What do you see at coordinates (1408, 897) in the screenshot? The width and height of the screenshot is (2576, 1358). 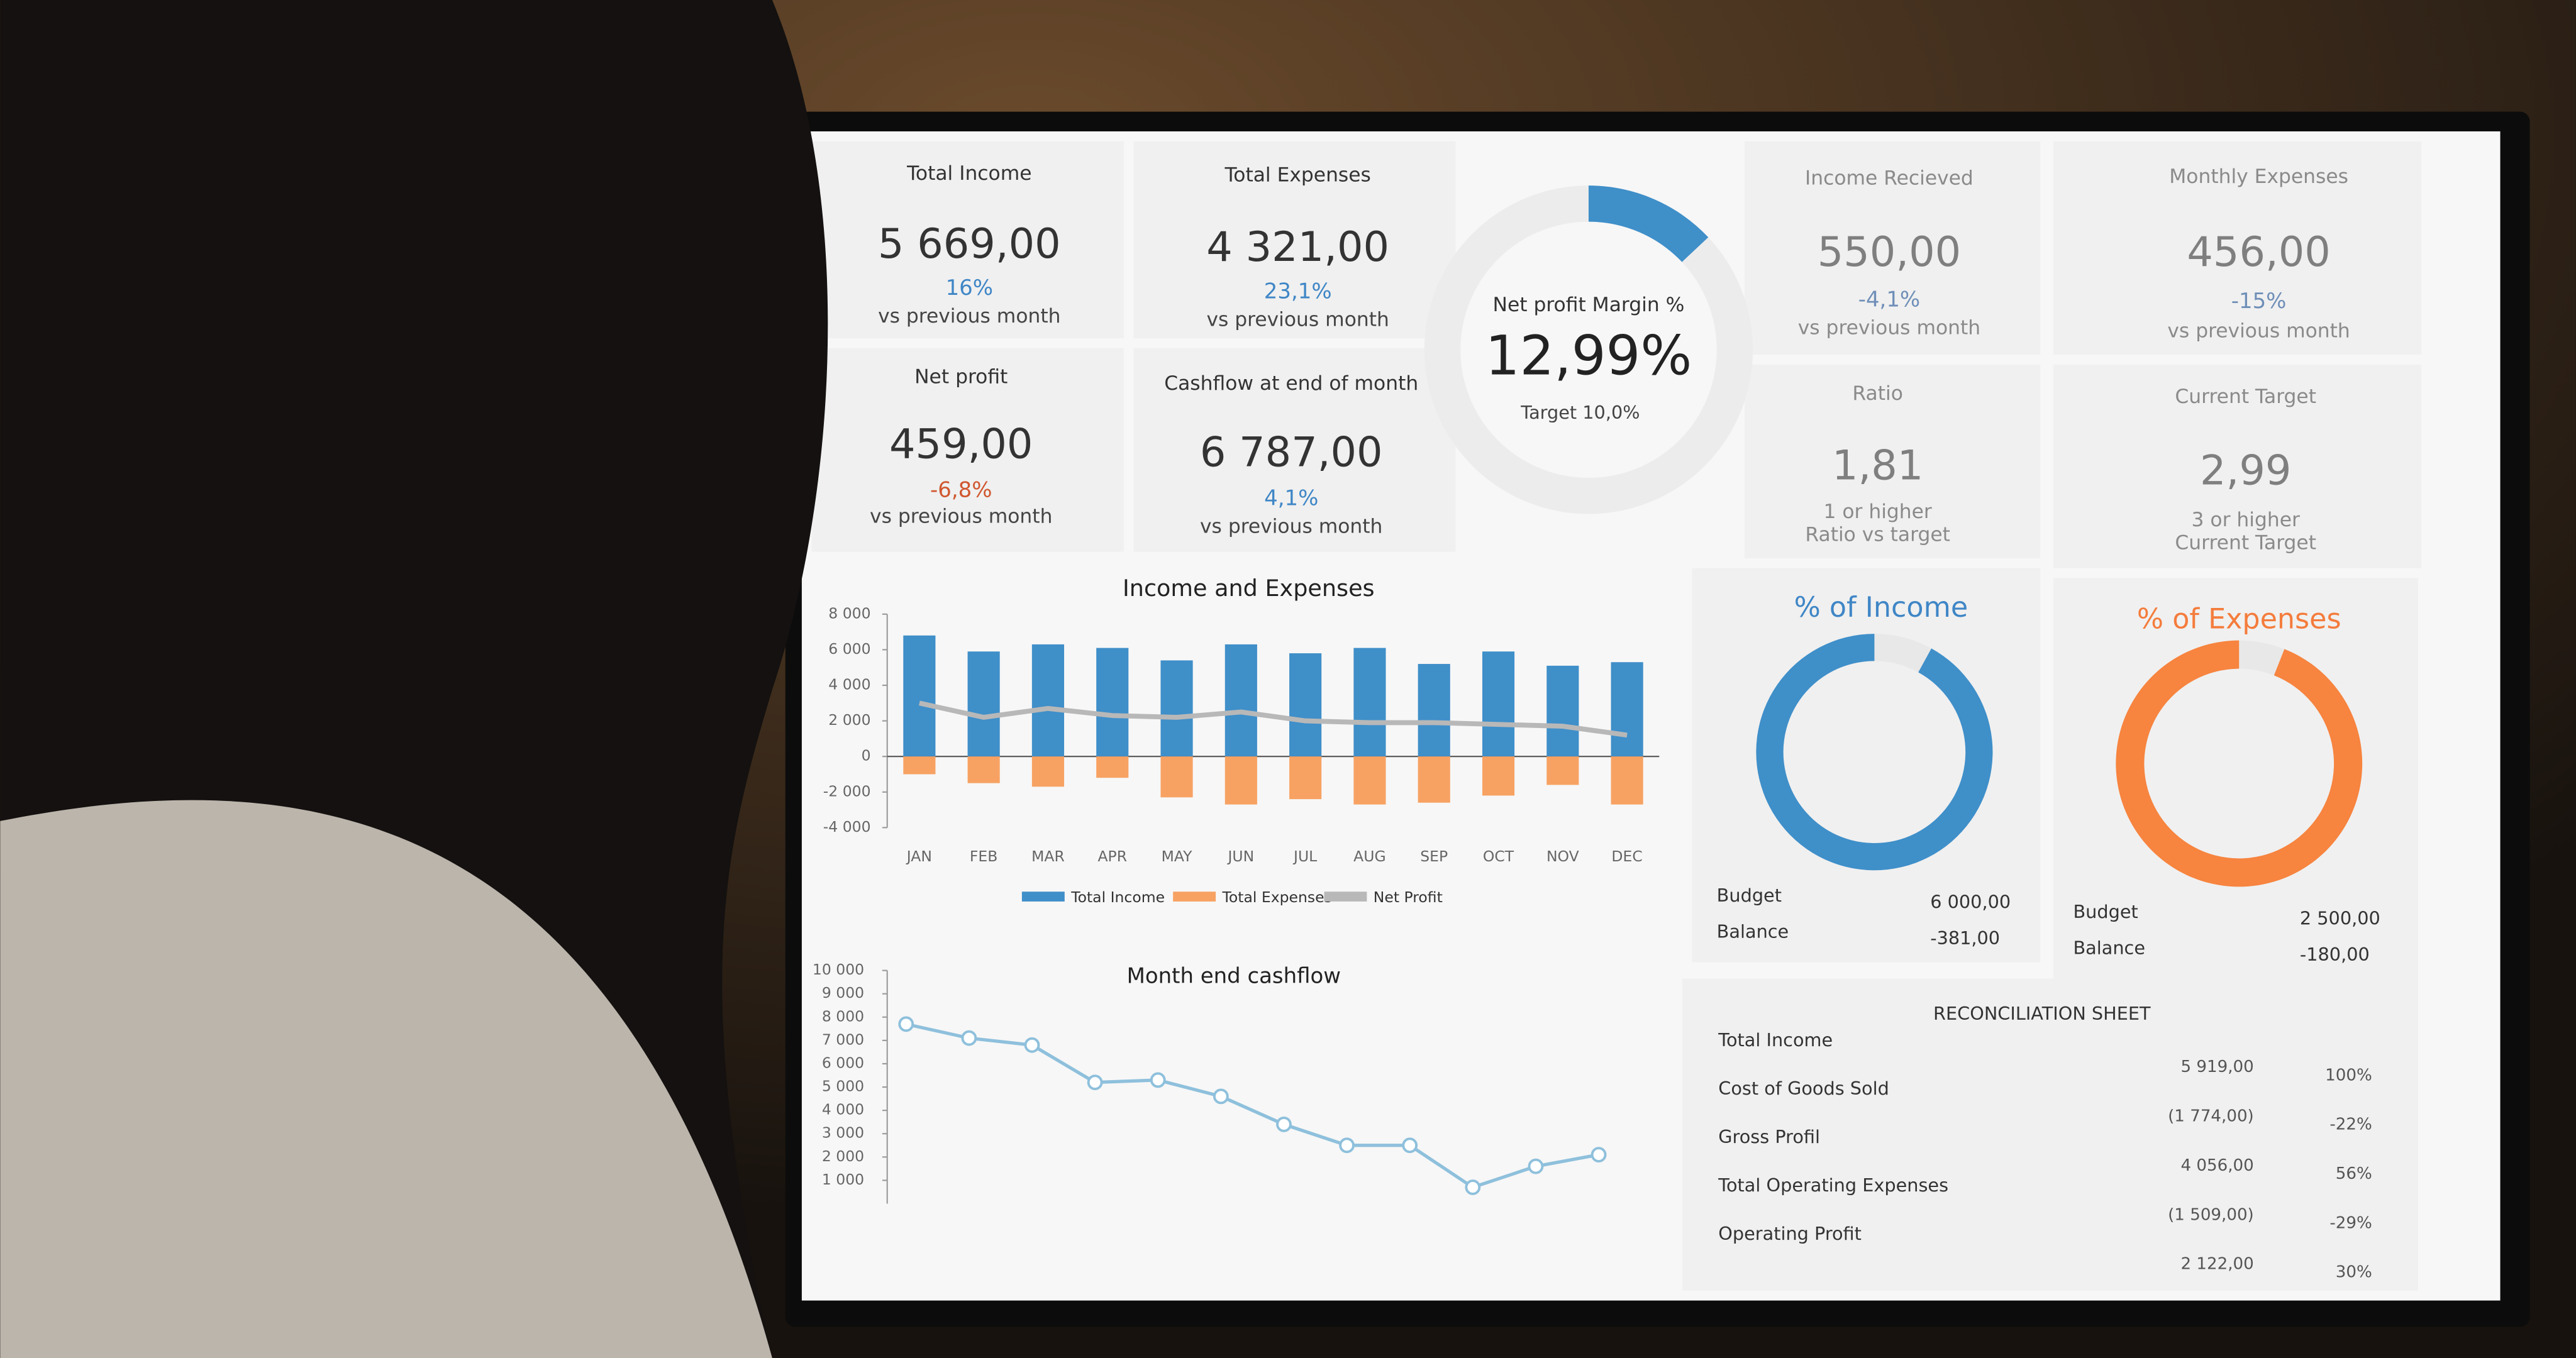 I see `legend-label: Net Profit` at bounding box center [1408, 897].